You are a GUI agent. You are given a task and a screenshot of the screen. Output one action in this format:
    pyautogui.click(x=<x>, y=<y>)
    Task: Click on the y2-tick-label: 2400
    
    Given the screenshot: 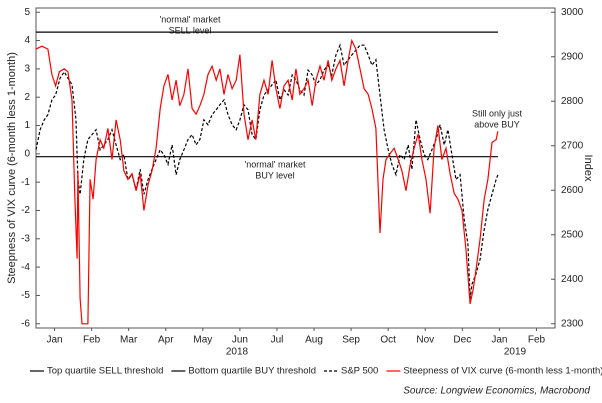 What is the action you would take?
    pyautogui.click(x=572, y=279)
    